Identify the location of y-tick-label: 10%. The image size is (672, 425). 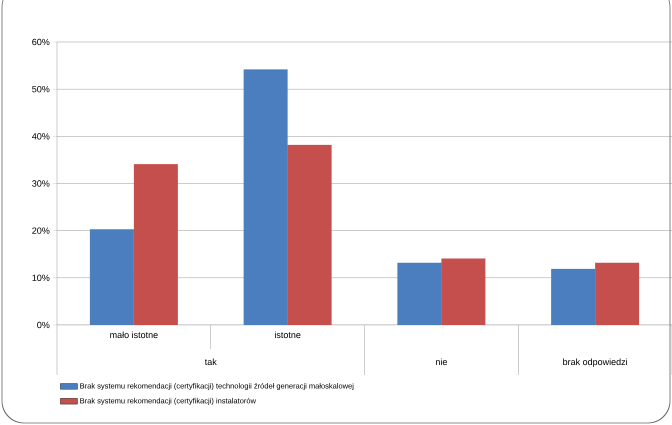
(41, 278).